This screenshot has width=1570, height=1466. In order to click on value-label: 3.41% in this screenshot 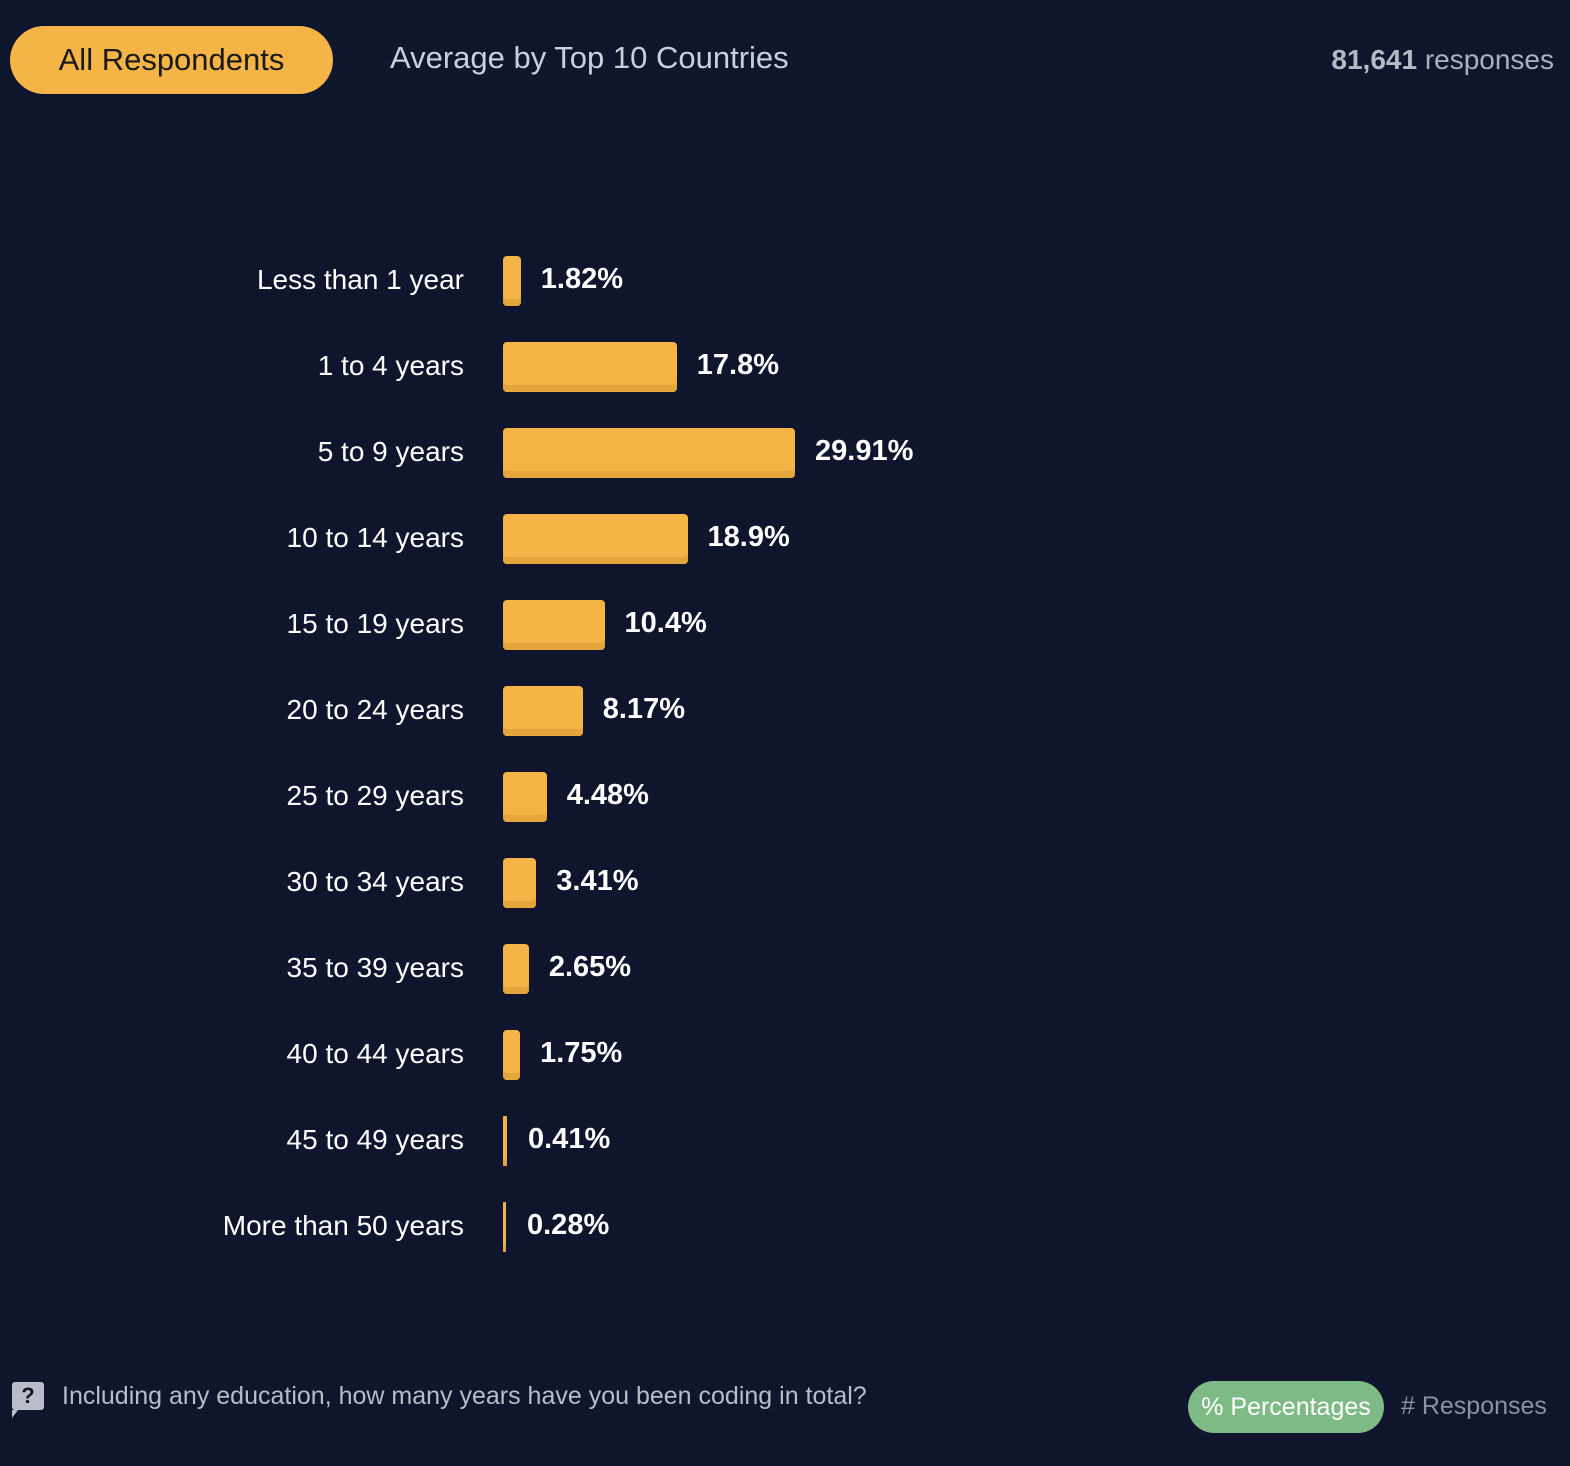, I will do `click(597, 881)`.